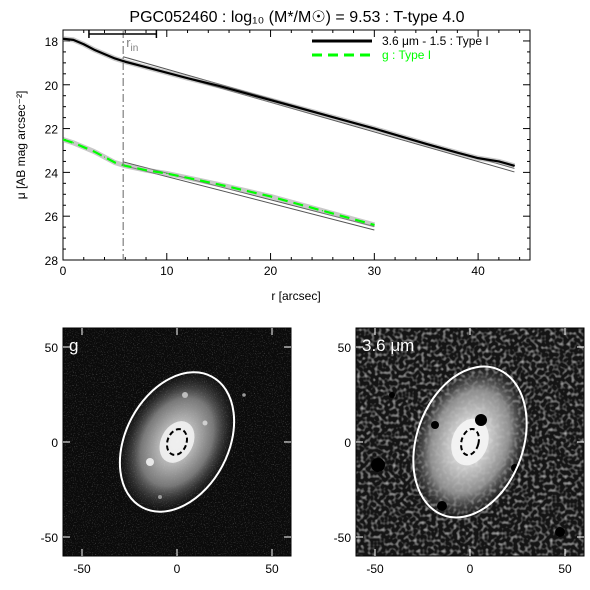 This screenshot has height=590, width=590. Describe the element at coordinates (21, 145) in the screenshot. I see `y-axis-label: μ [AB mag arcsec⁻²]` at that location.